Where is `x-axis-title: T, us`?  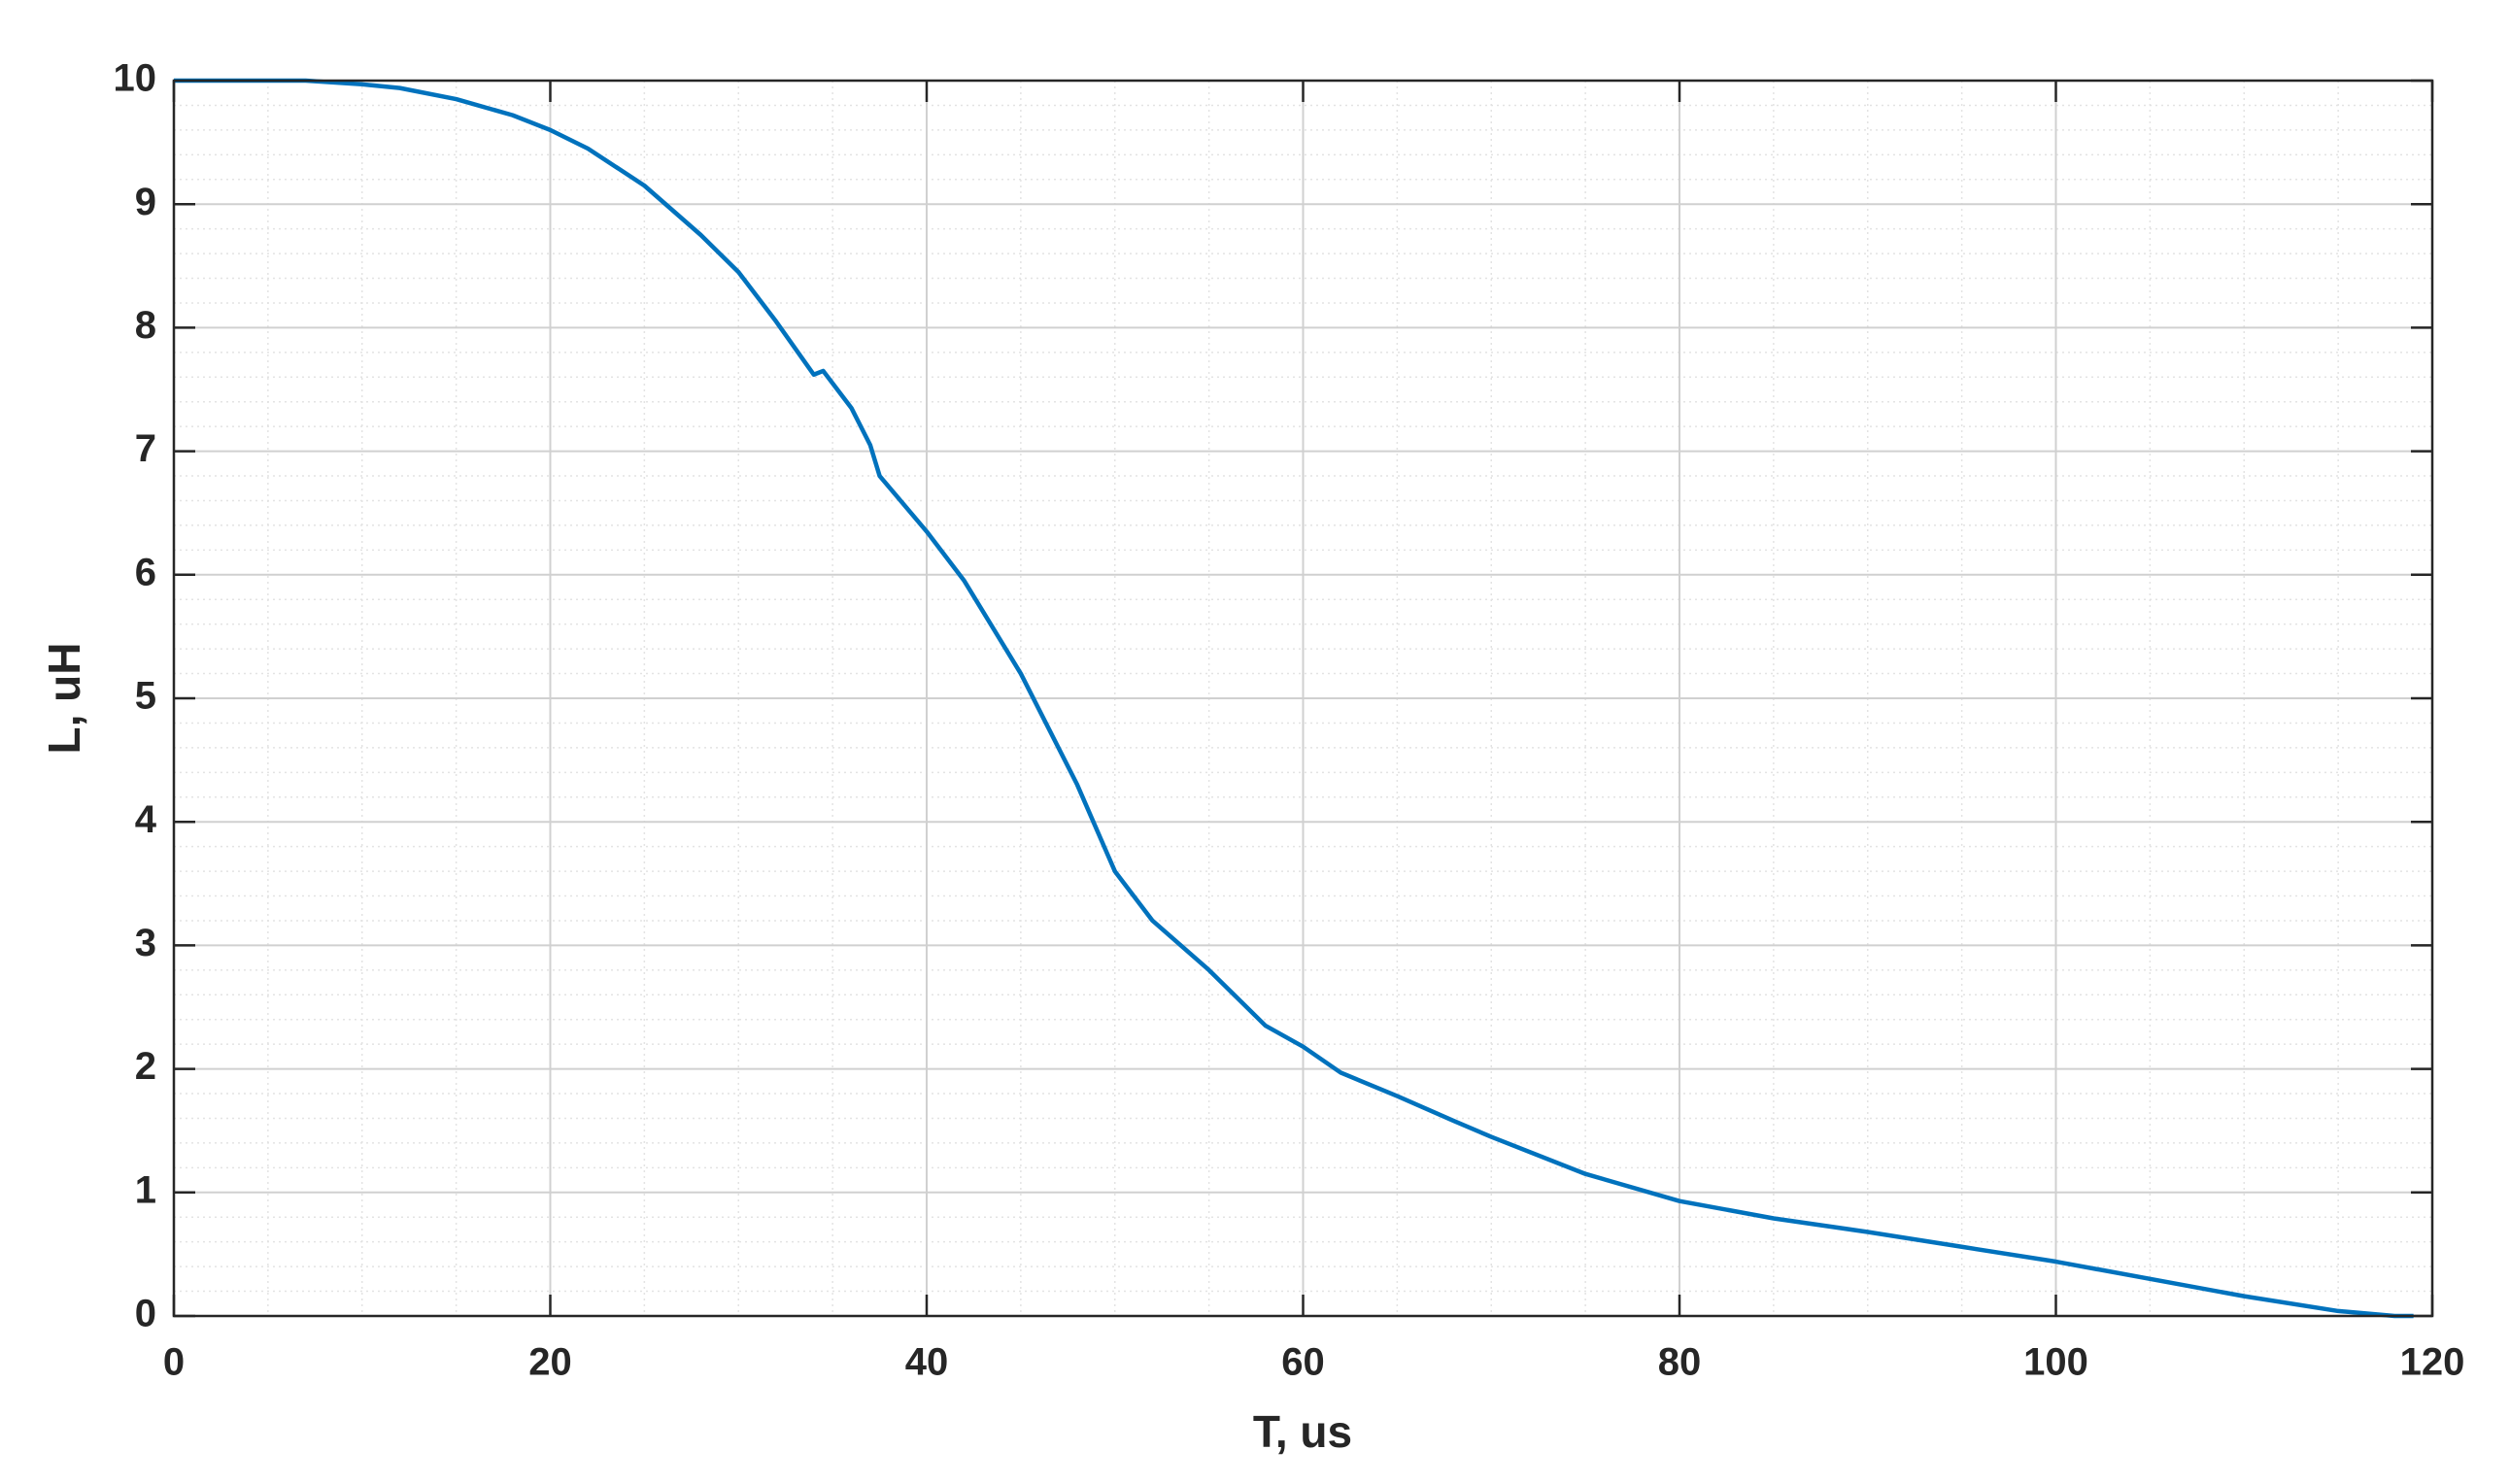
x-axis-title: T, us is located at coordinates (1302, 1431).